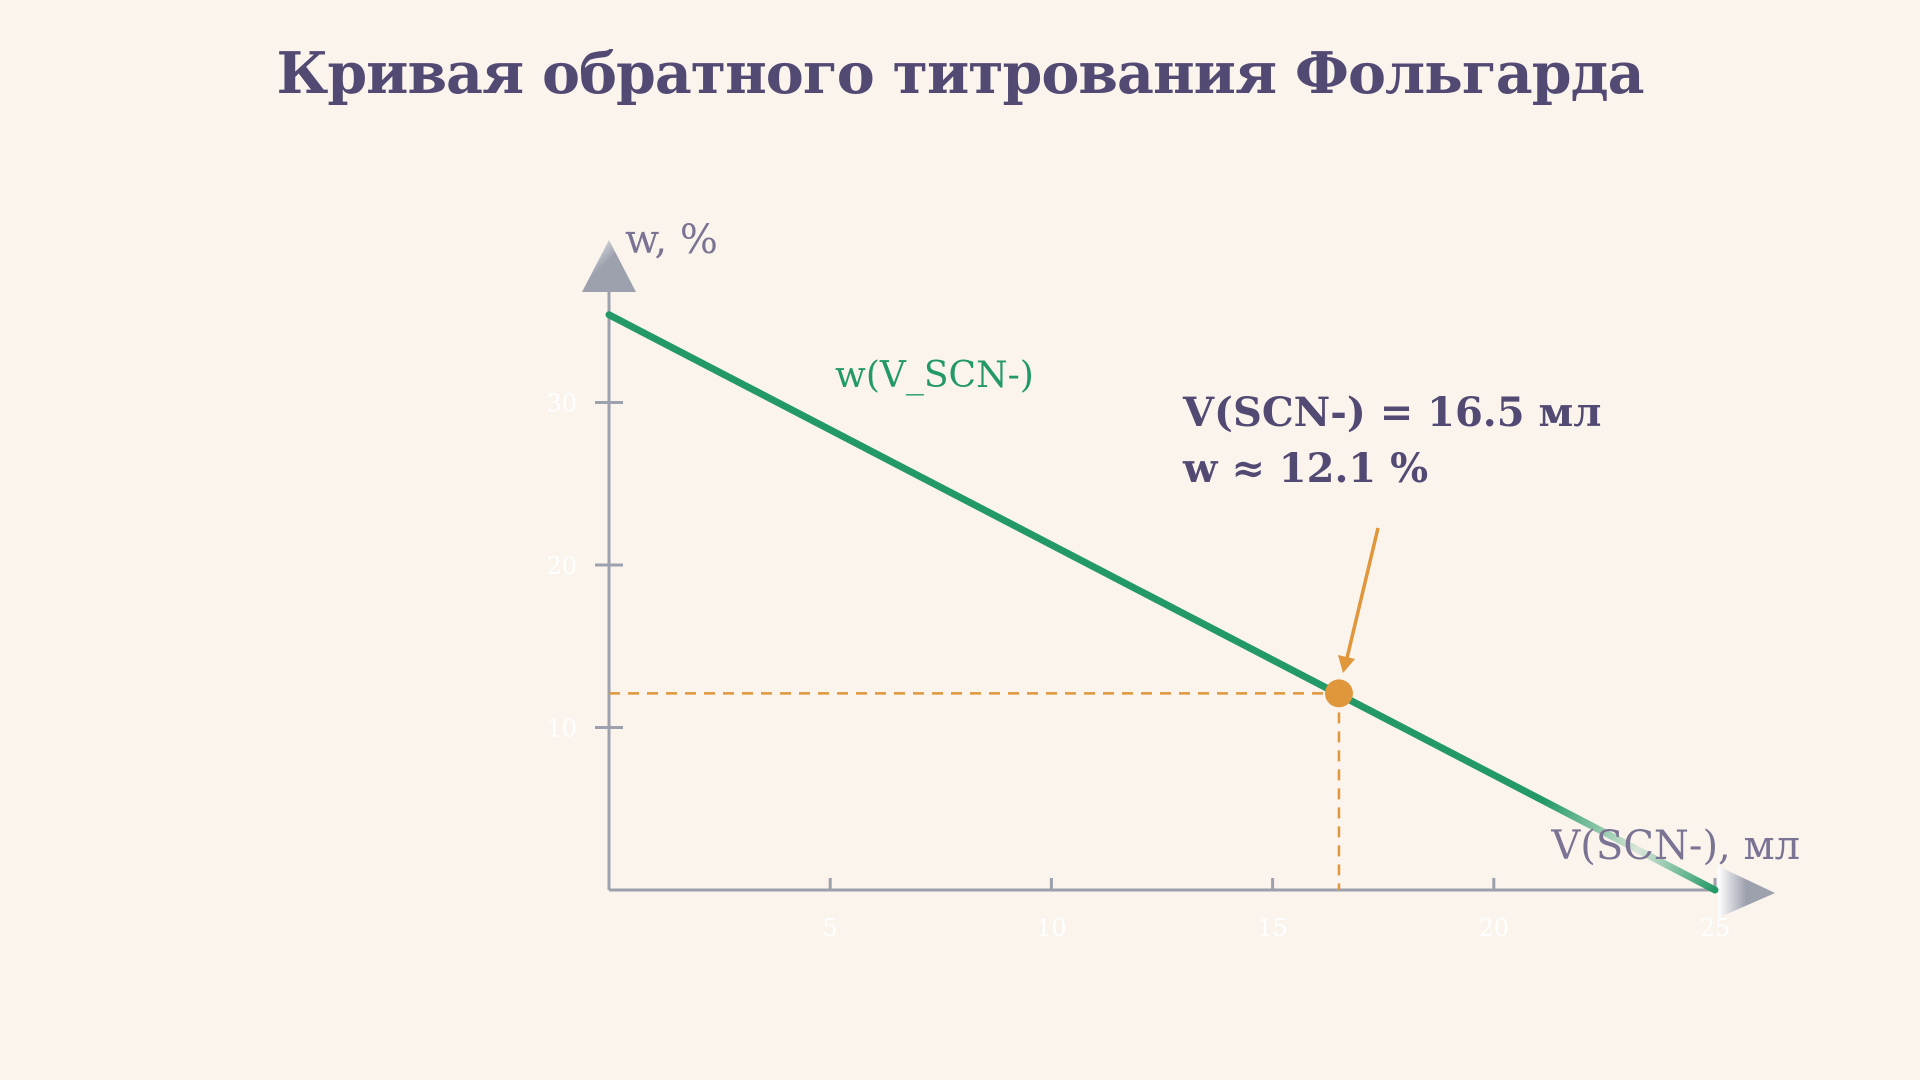  What do you see at coordinates (584, 566) in the screenshot?
I see `y-ticks: 10 20 30` at bounding box center [584, 566].